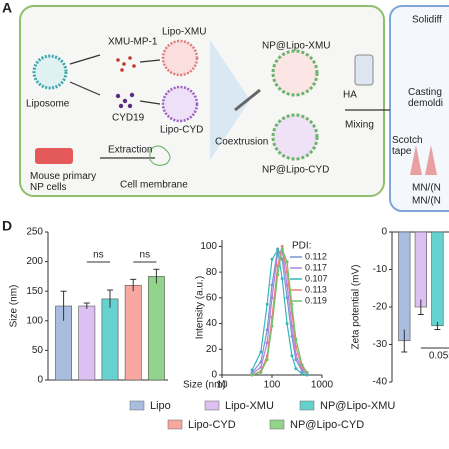 The image size is (449, 449). What do you see at coordinates (296, 46) in the screenshot?
I see `label: NP@Lipo-XMU` at bounding box center [296, 46].